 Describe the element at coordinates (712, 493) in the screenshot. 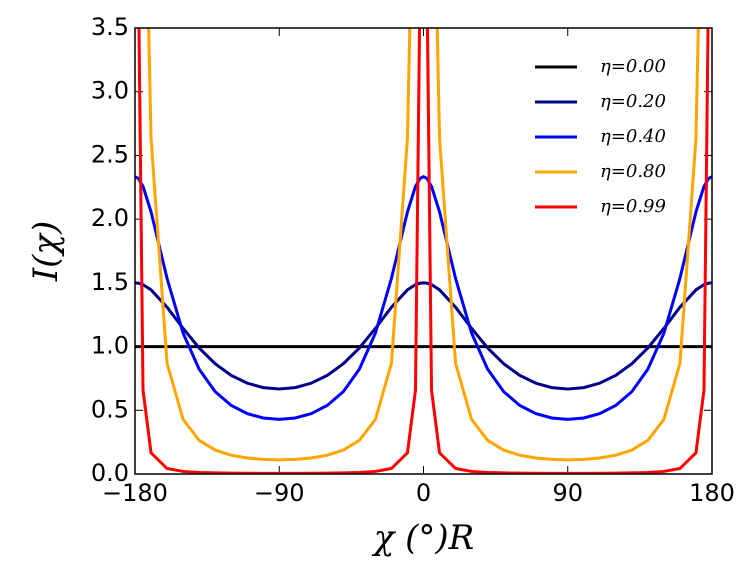

I see `x-tick-label: 180` at that location.